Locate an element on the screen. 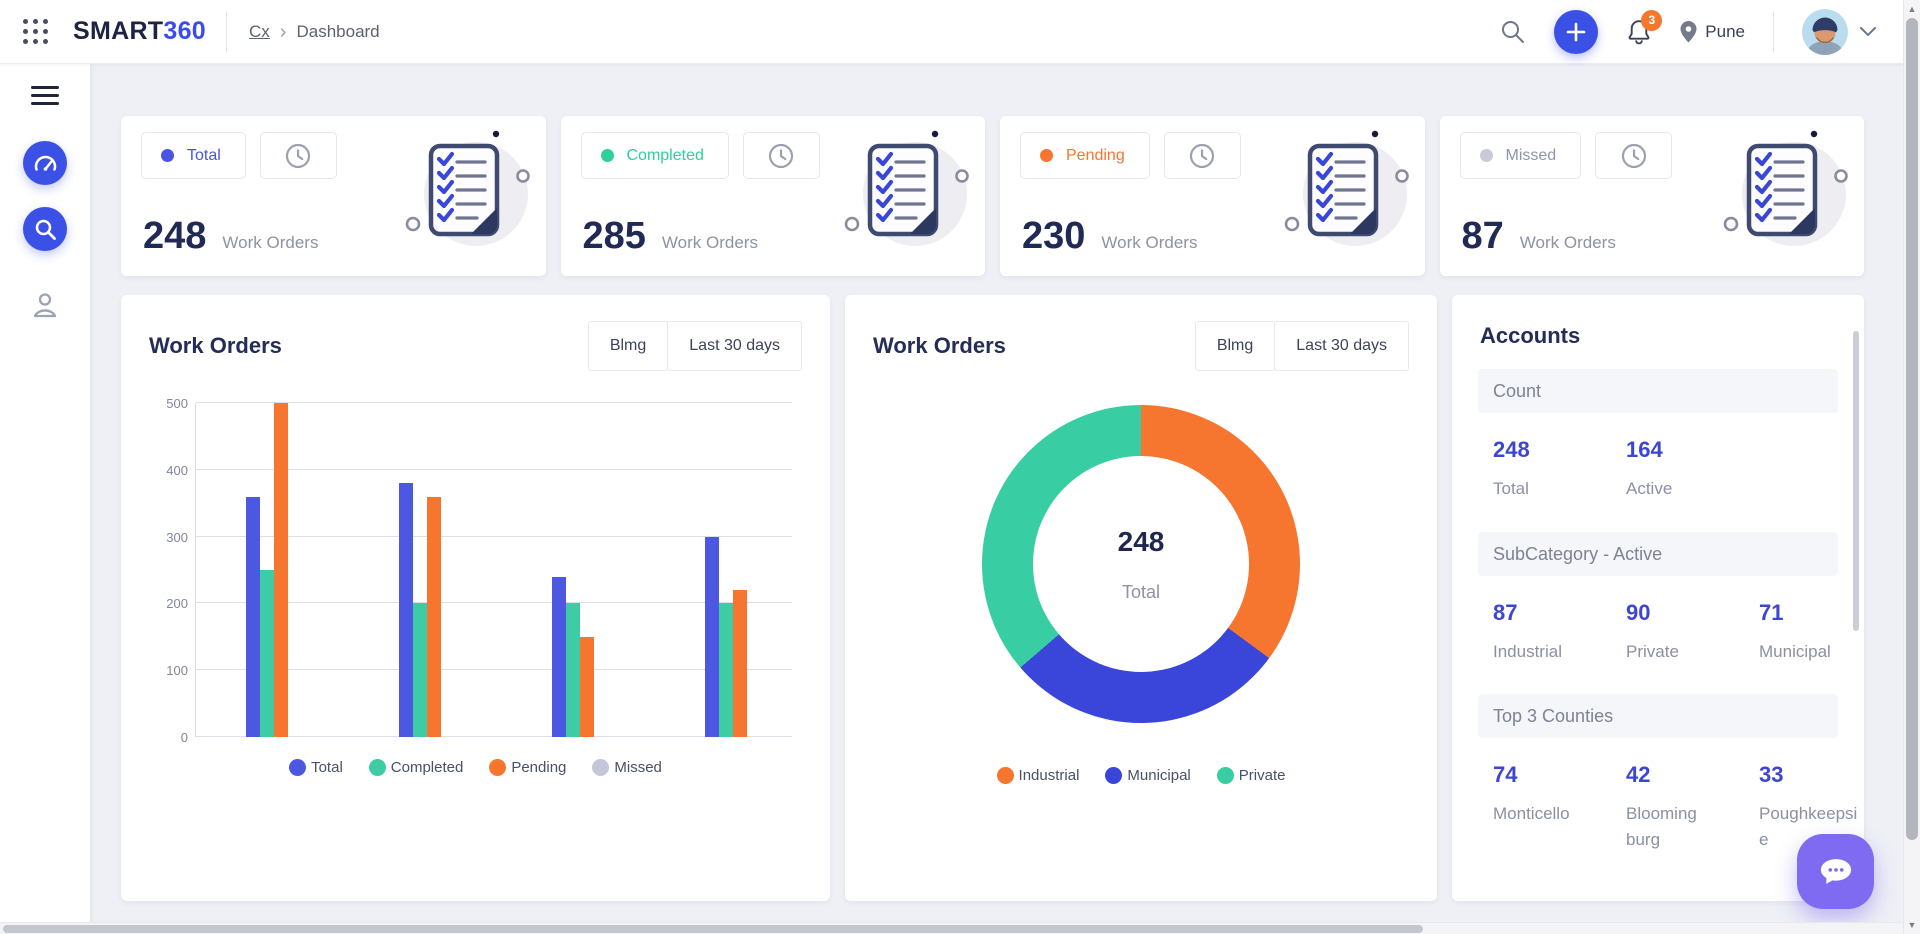 The width and height of the screenshot is (1920, 934). time-filter-button-missed is located at coordinates (1634, 155).